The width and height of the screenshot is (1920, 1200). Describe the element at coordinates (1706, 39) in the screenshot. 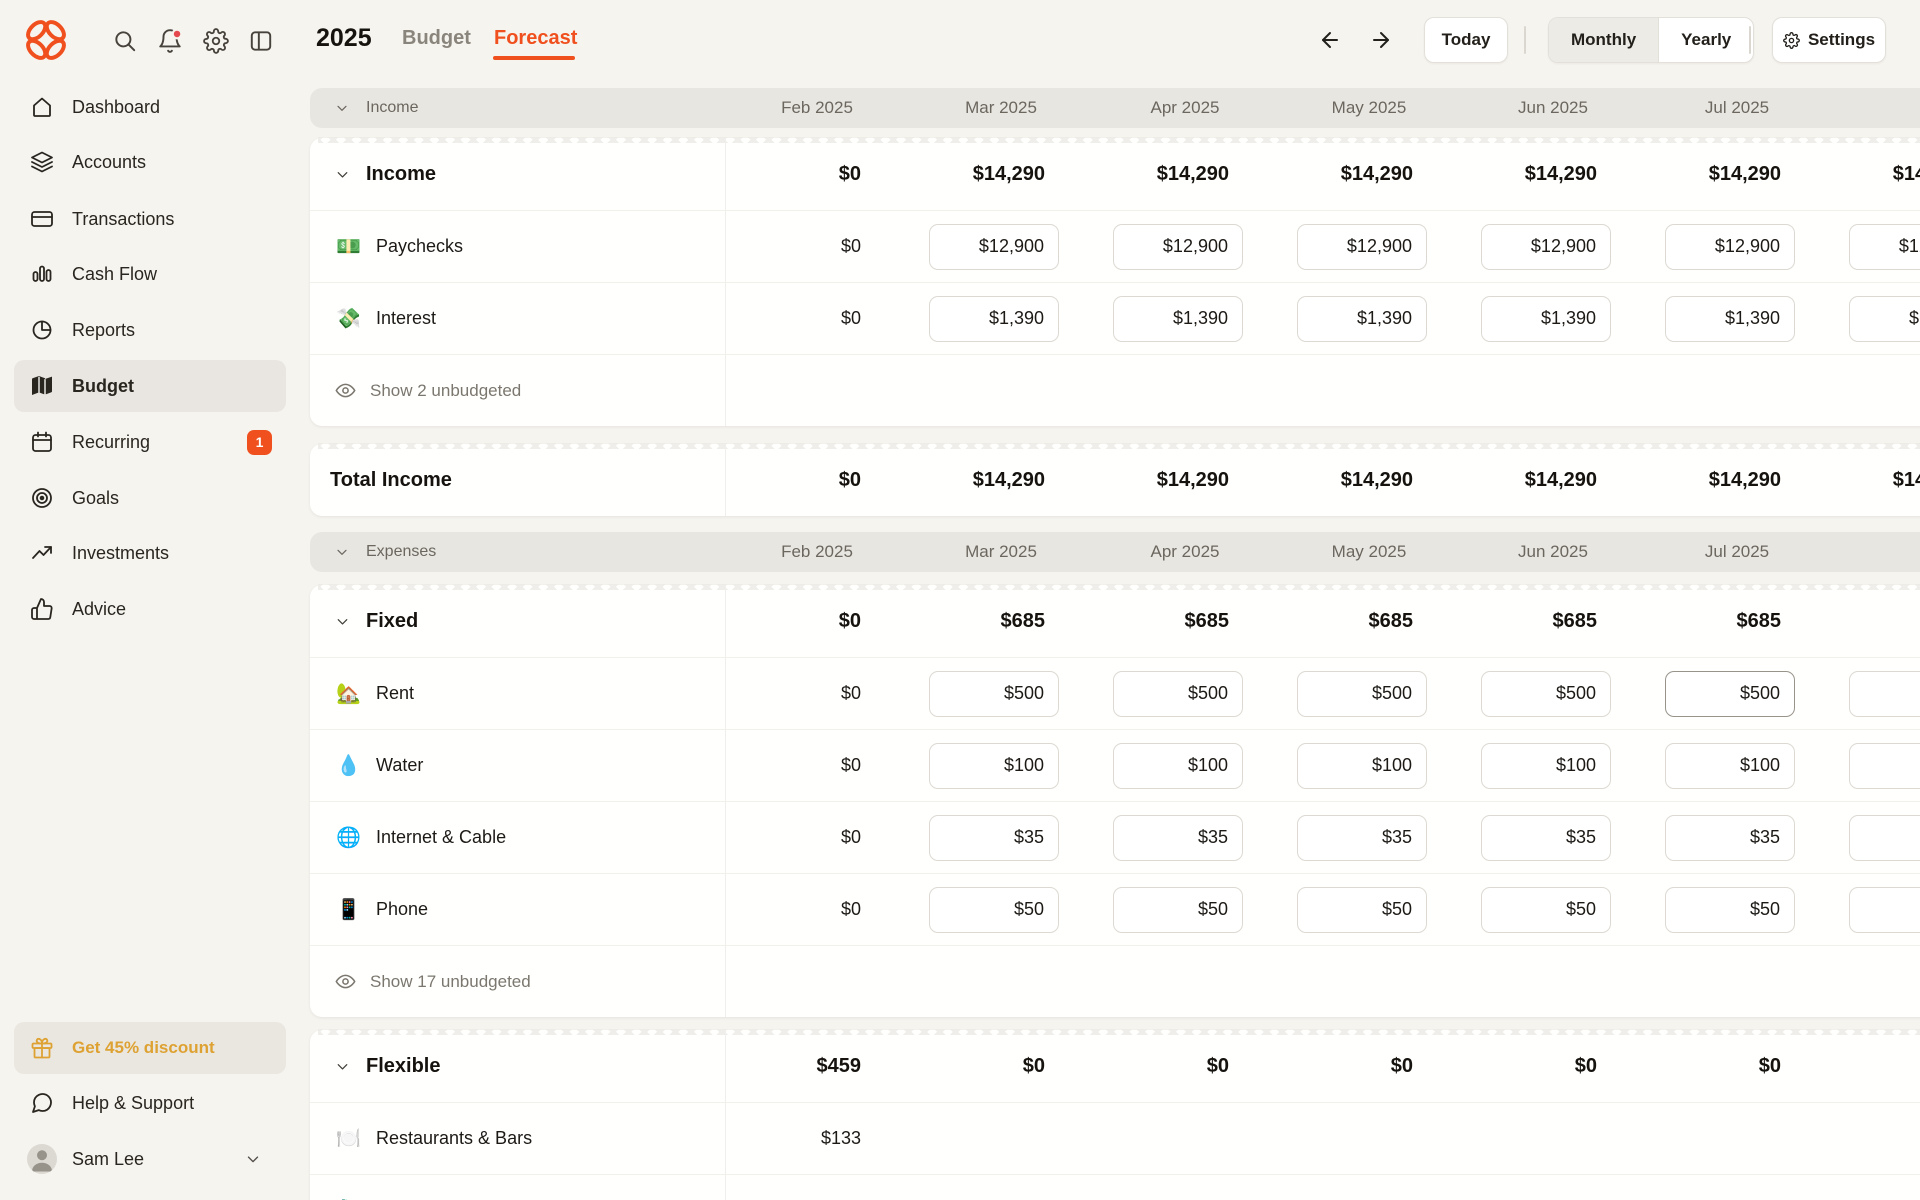

I see `yearly-toggle: Yearly` at that location.